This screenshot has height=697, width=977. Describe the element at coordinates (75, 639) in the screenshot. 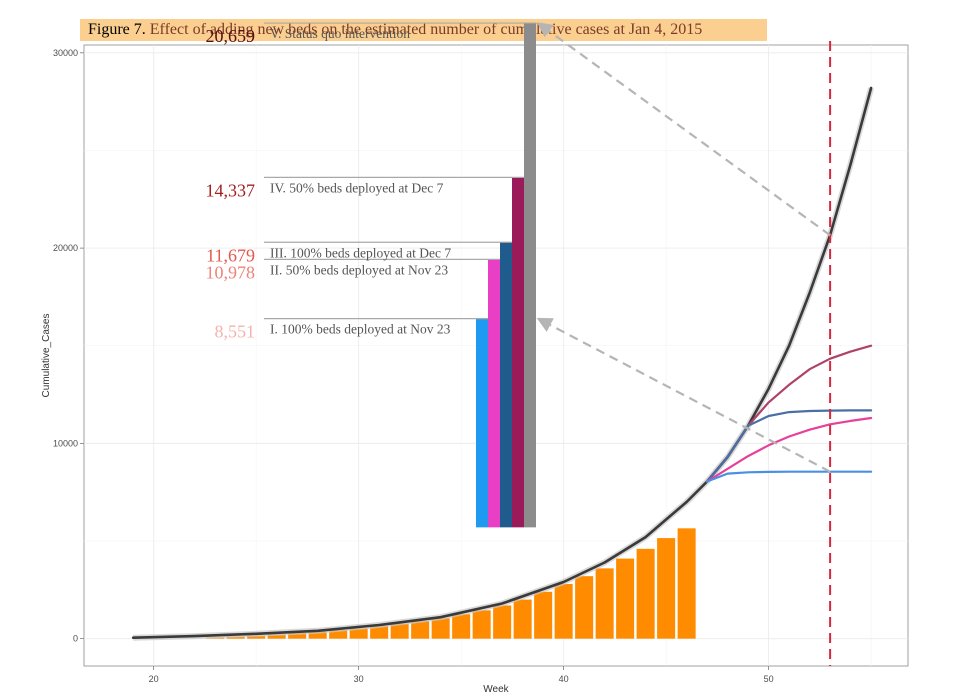

I see `y-tick-label: 0` at that location.